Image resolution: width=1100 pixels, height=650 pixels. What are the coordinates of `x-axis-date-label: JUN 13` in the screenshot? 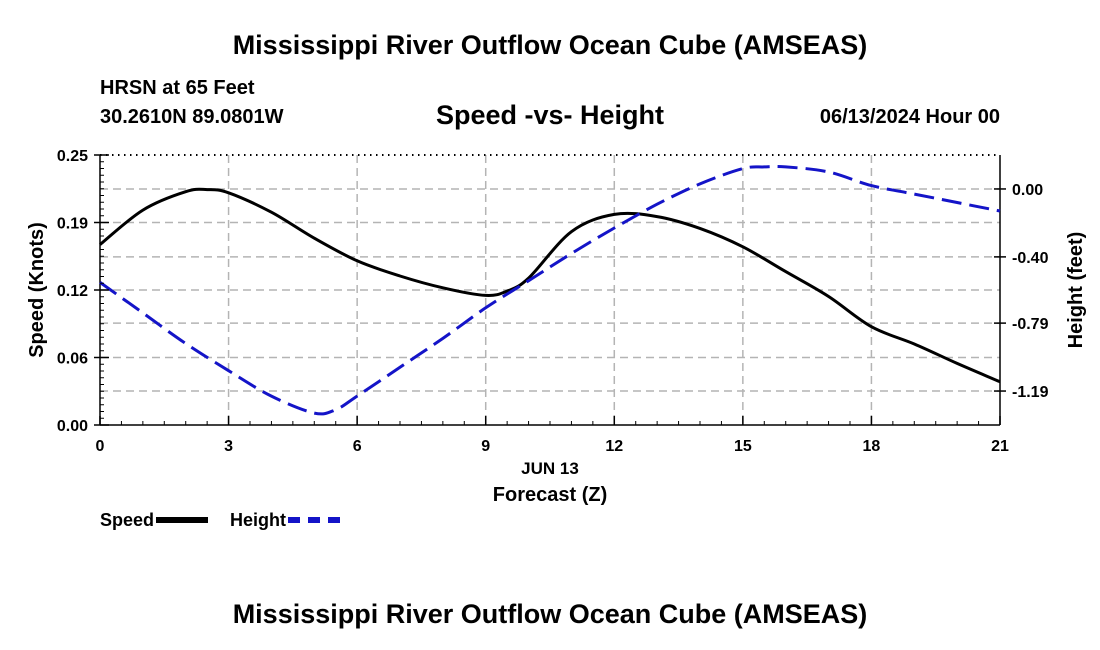 It's located at (550, 468).